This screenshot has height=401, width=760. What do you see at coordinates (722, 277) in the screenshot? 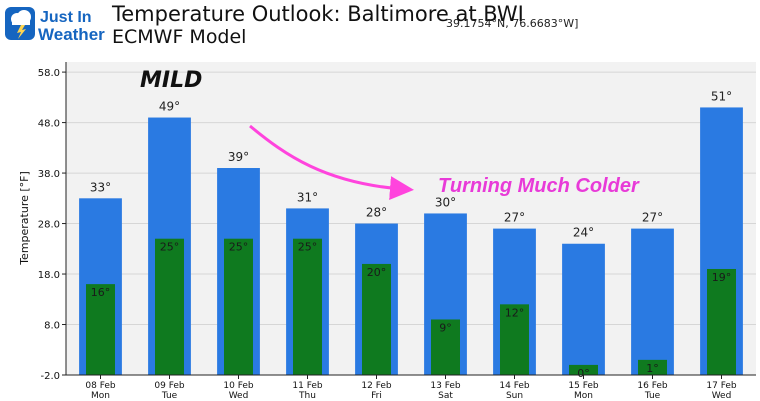
I see `low-temp-label: 19°` at bounding box center [722, 277].